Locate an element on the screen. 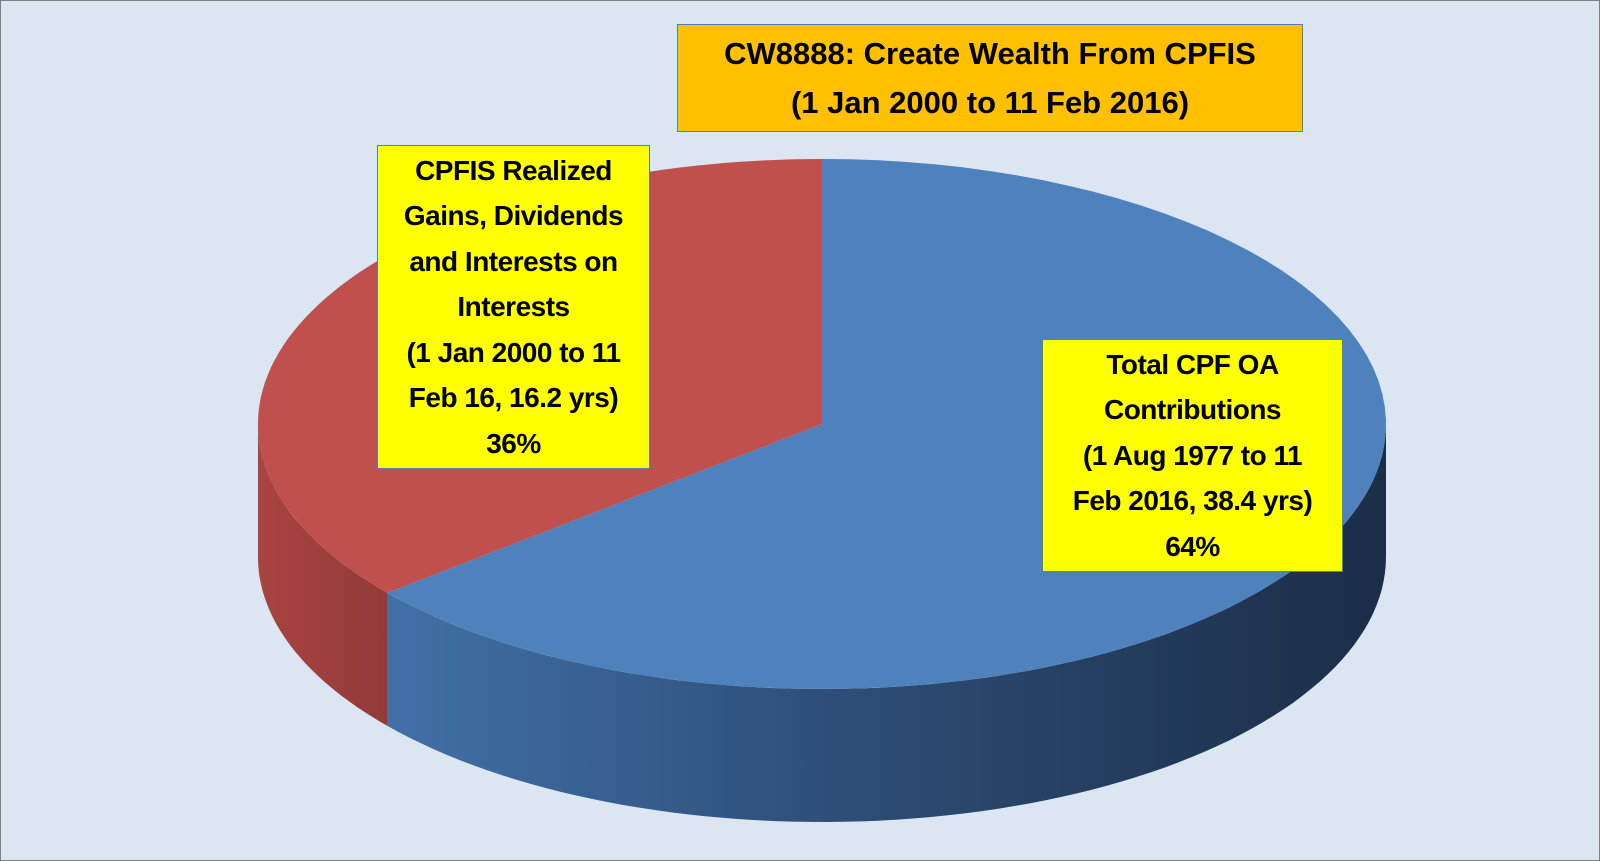 The height and width of the screenshot is (861, 1600). label-percent: 36% is located at coordinates (513, 443).